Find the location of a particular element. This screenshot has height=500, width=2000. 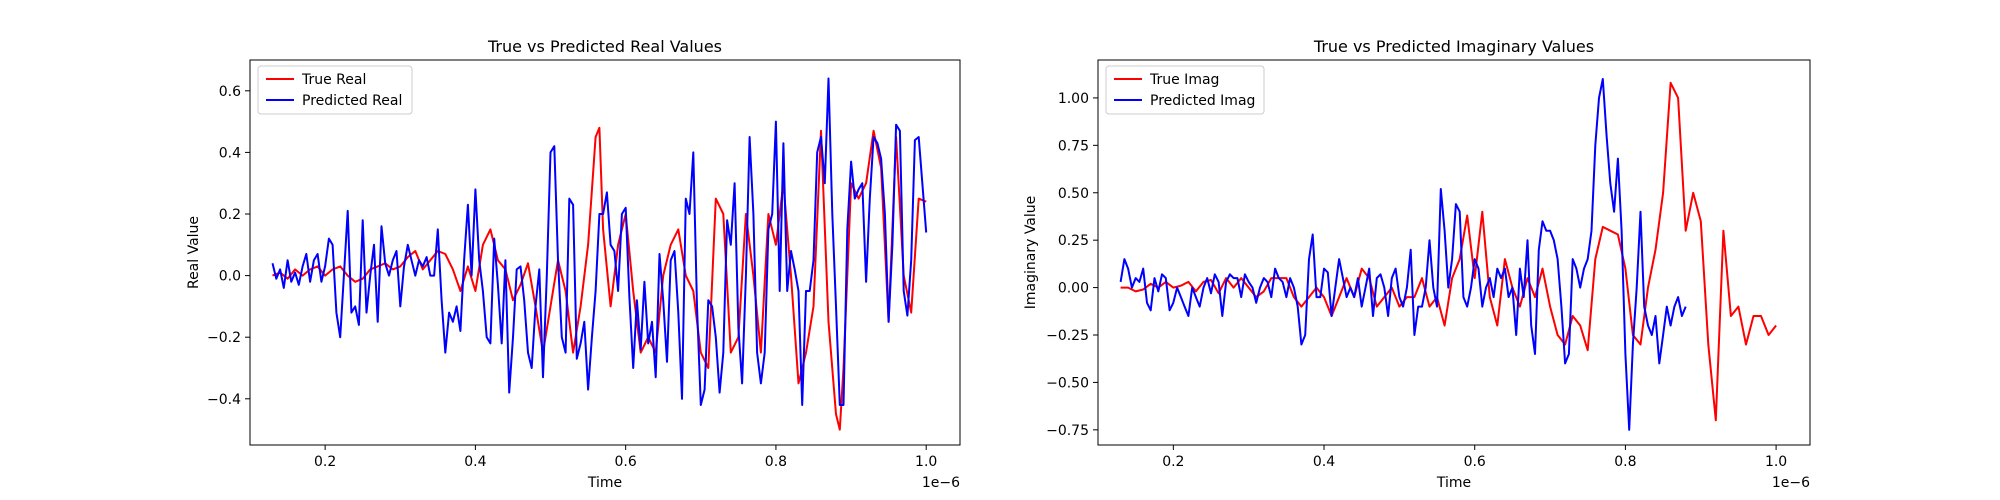

imag-y-tick-label: −0.75 is located at coordinates (1067, 431).